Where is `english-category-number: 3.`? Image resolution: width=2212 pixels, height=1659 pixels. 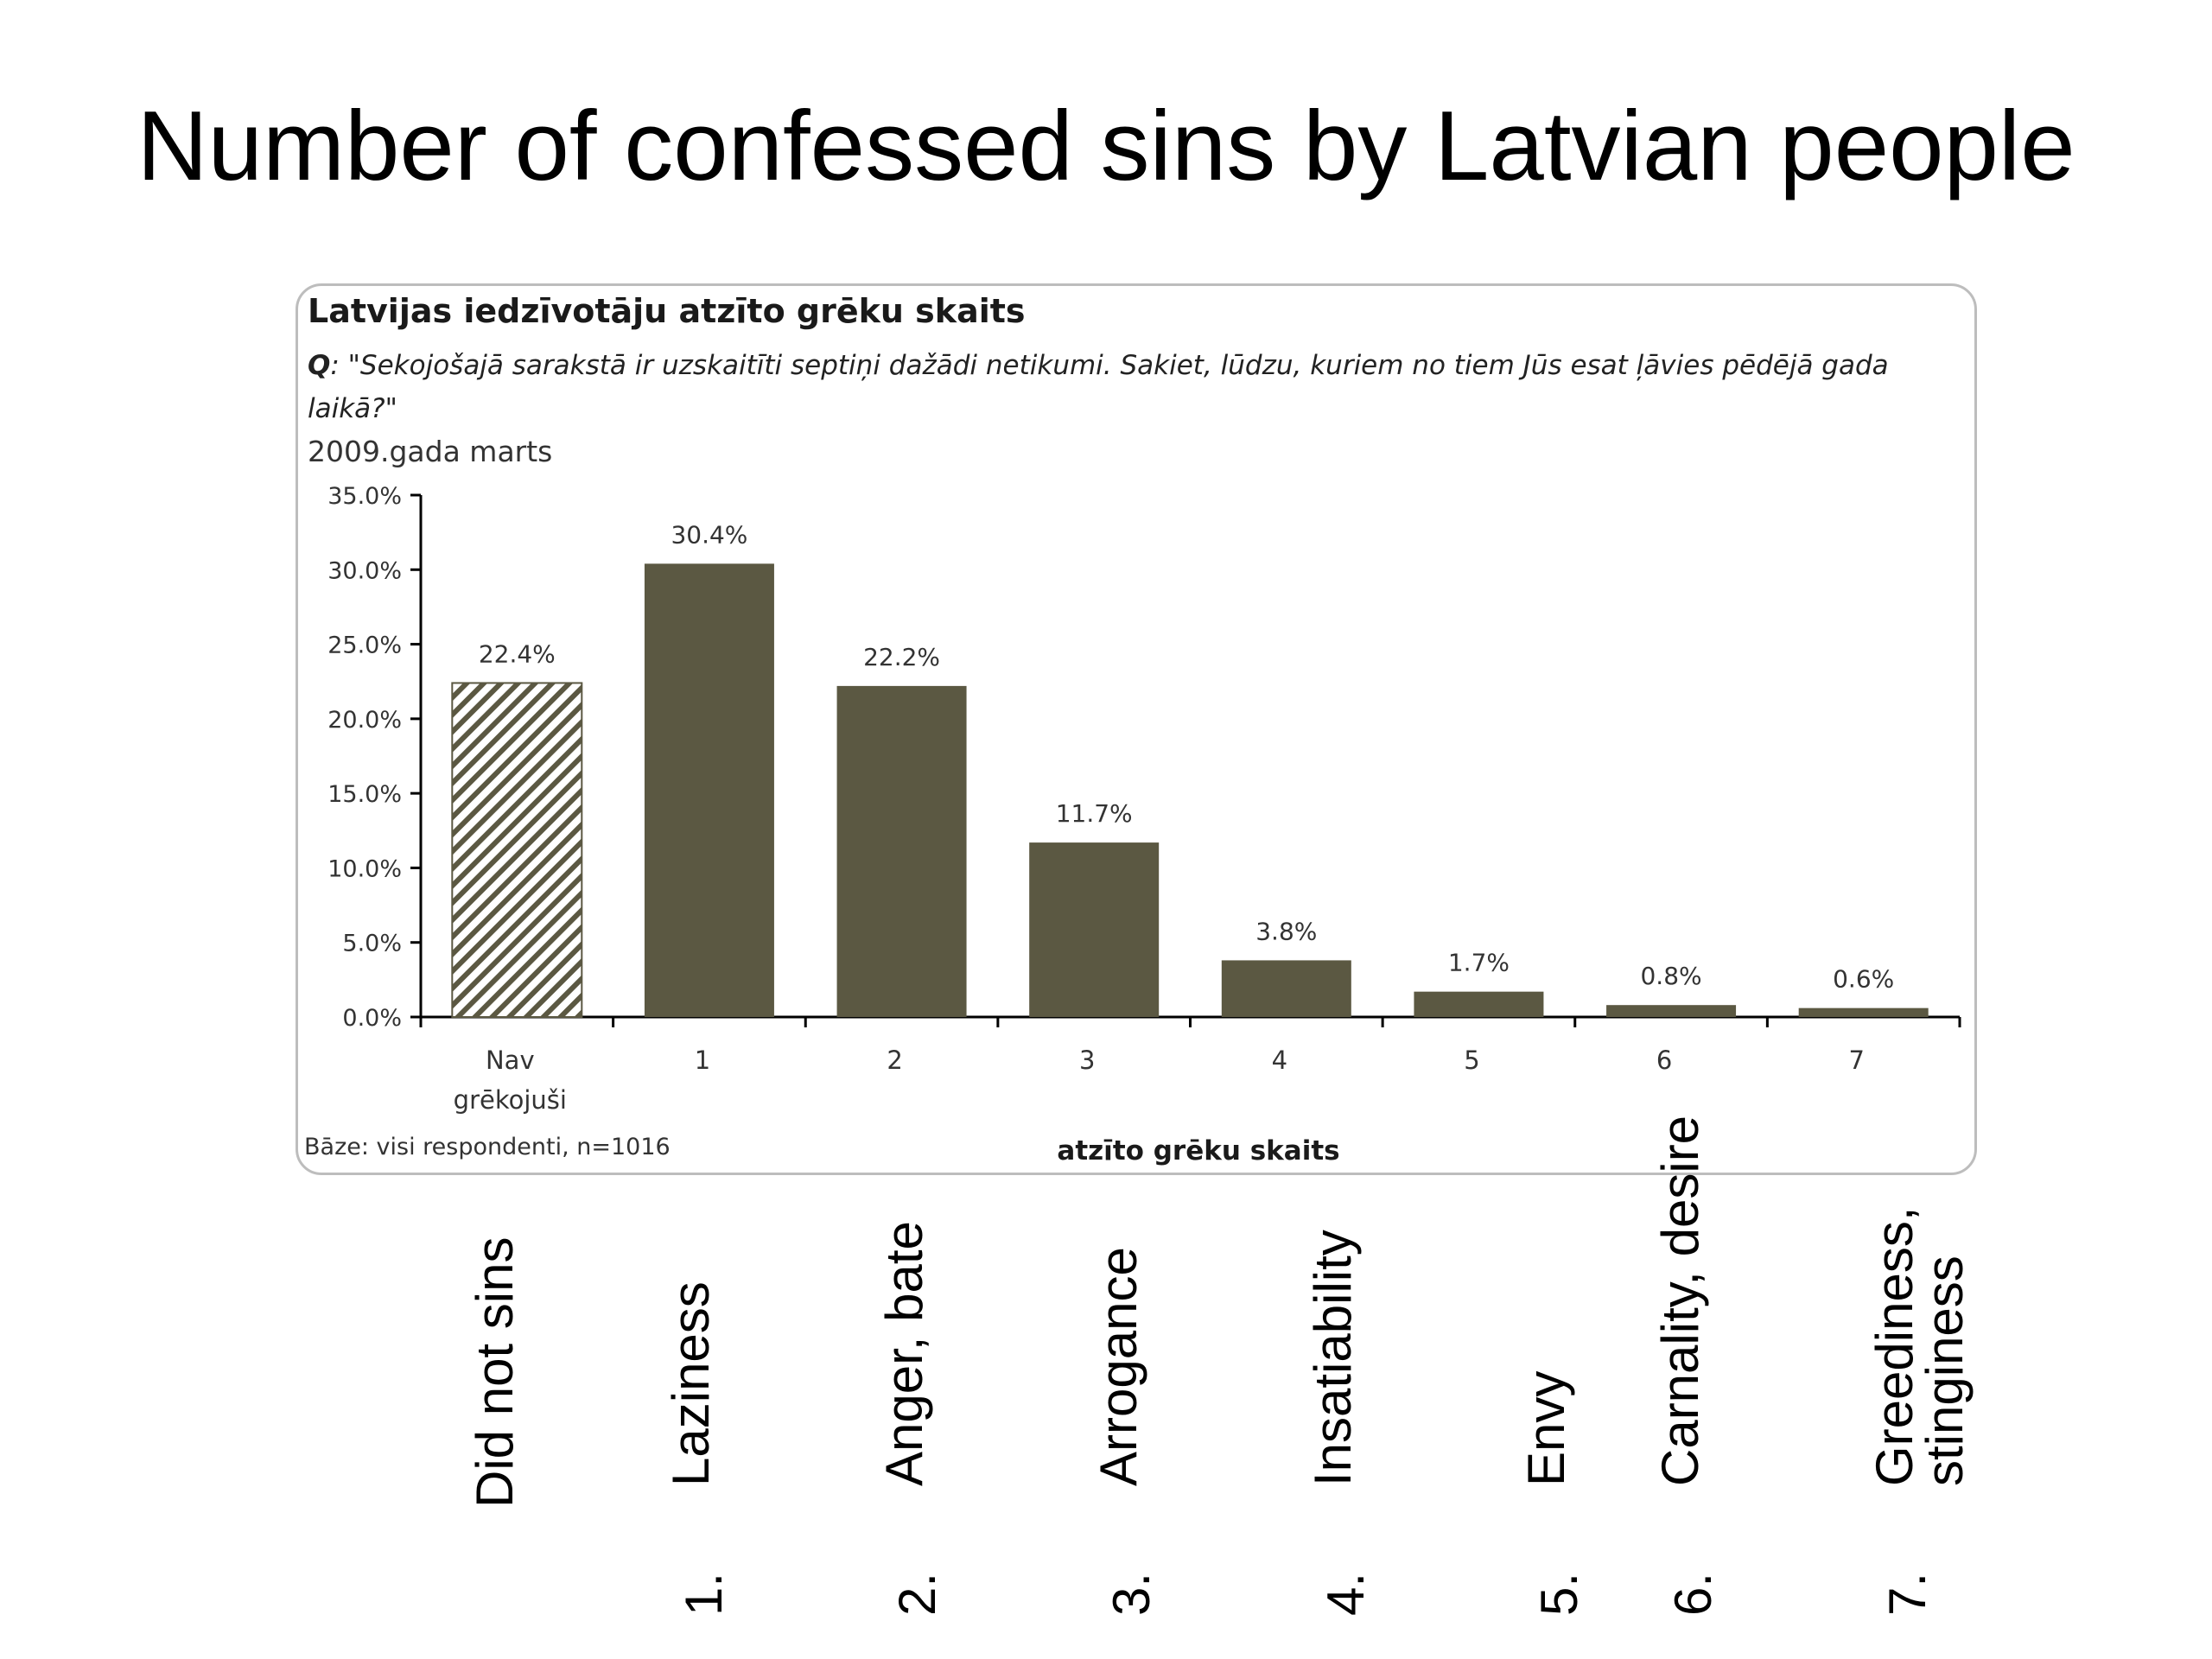
english-category-number: 3. is located at coordinates (1131, 1594).